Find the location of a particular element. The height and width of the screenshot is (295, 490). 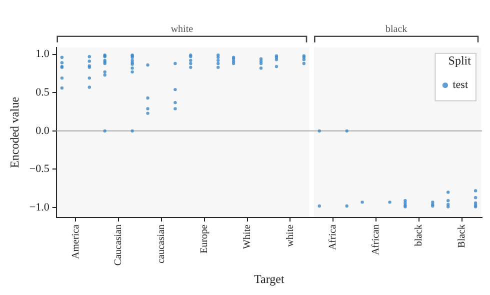

x-tick-label: white is located at coordinates (290, 235).